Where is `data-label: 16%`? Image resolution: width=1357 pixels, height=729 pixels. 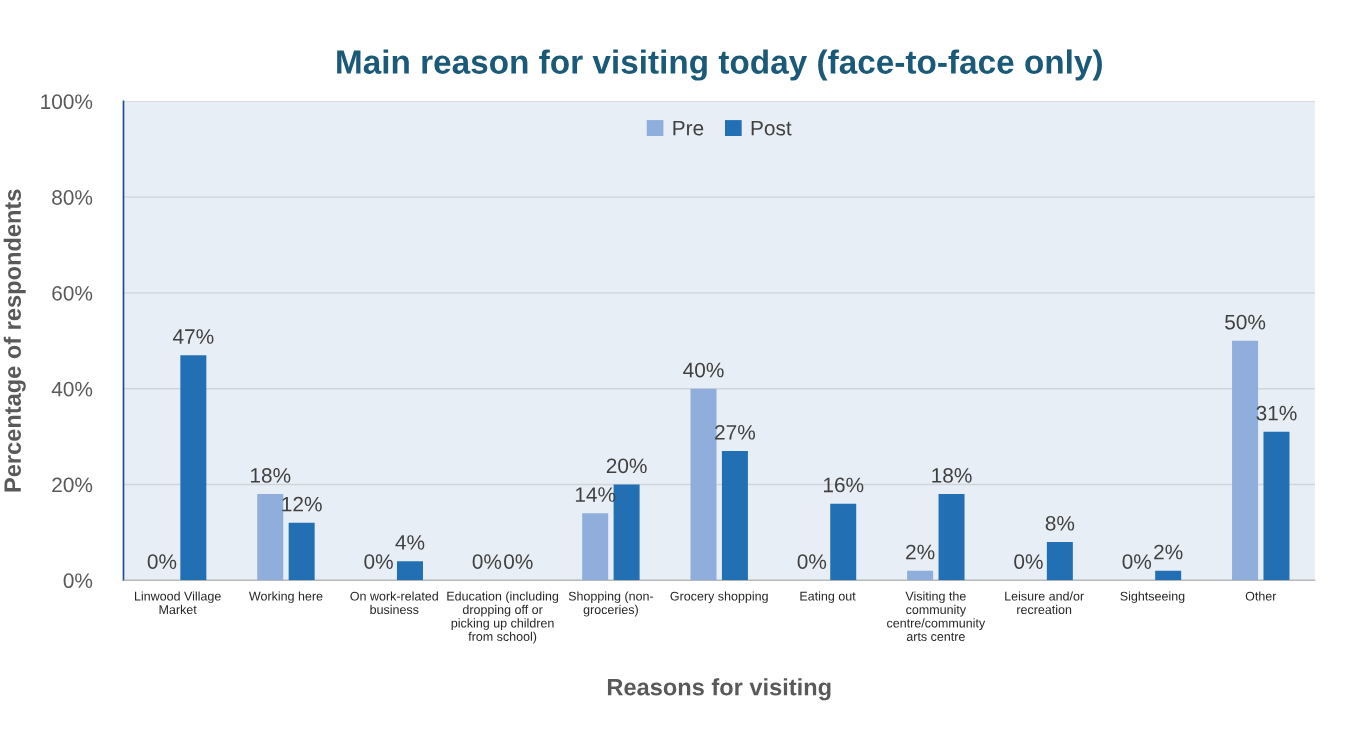 data-label: 16% is located at coordinates (843, 485).